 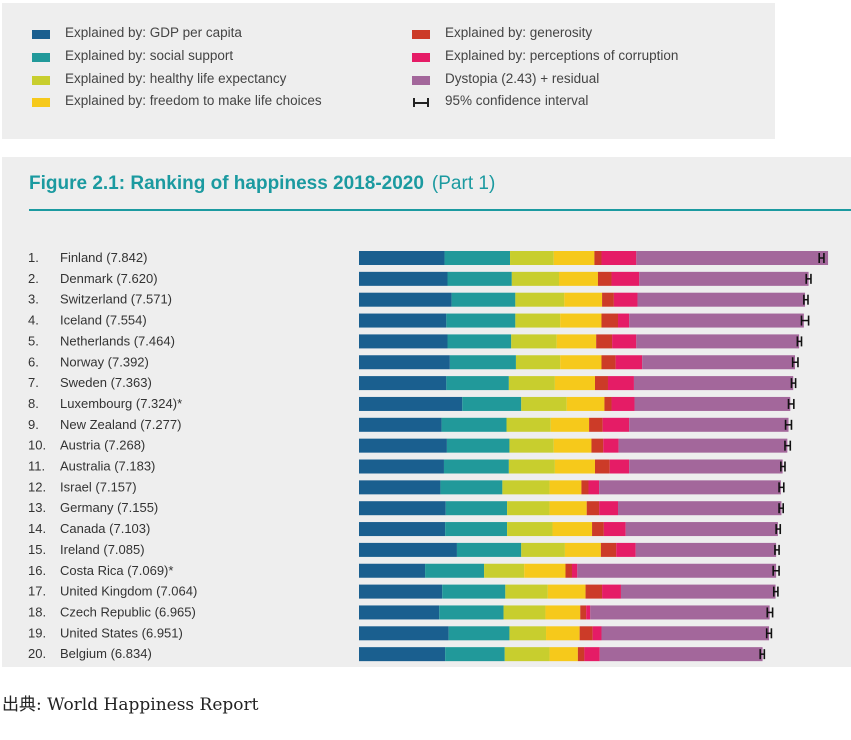 What do you see at coordinates (106, 653) in the screenshot?
I see `country-label: Belgium (6.834)` at bounding box center [106, 653].